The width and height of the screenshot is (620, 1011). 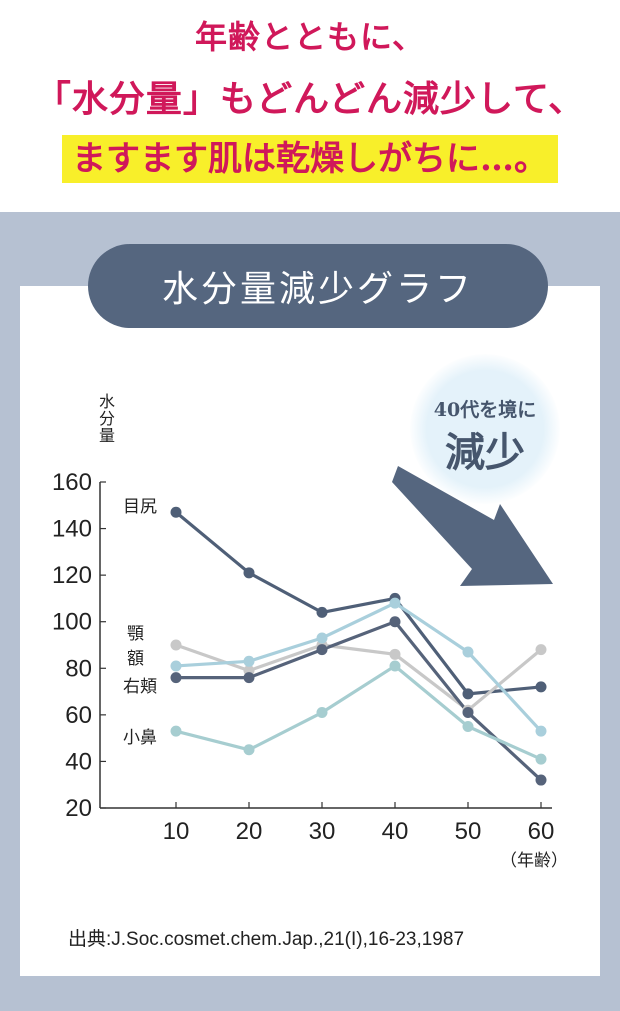 I want to click on decline-arrow-icon, so click(x=472, y=526).